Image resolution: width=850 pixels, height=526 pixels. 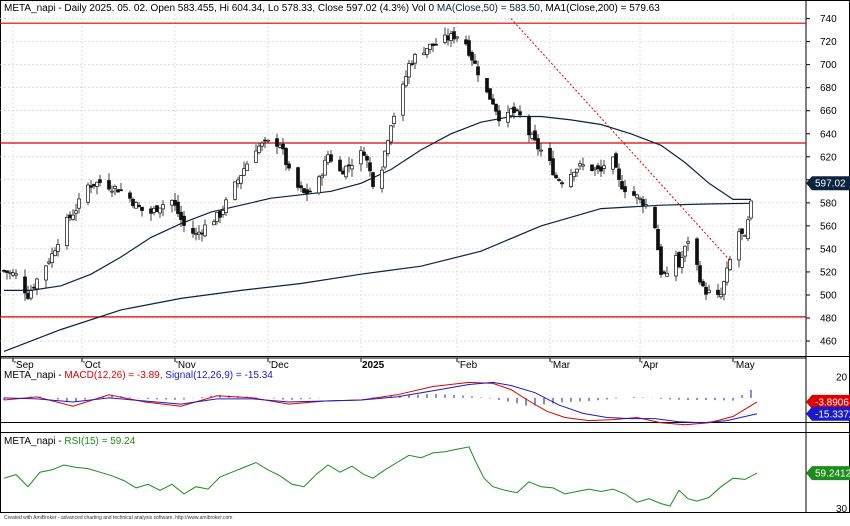 What do you see at coordinates (828, 65) in the screenshot?
I see `price-tick-label: 700` at bounding box center [828, 65].